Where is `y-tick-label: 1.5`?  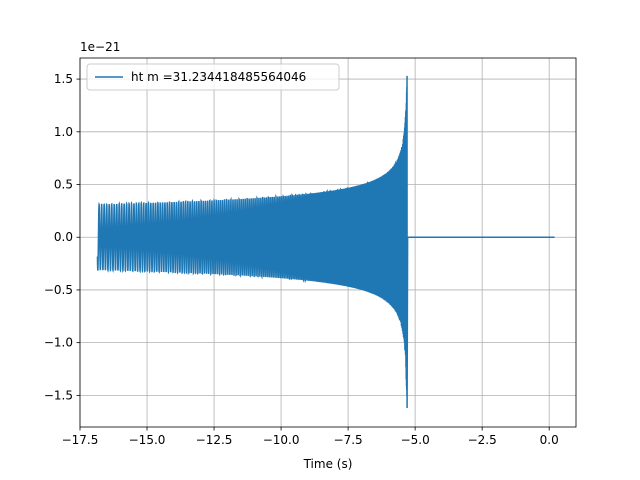 y-tick-label: 1.5 is located at coordinates (63, 79).